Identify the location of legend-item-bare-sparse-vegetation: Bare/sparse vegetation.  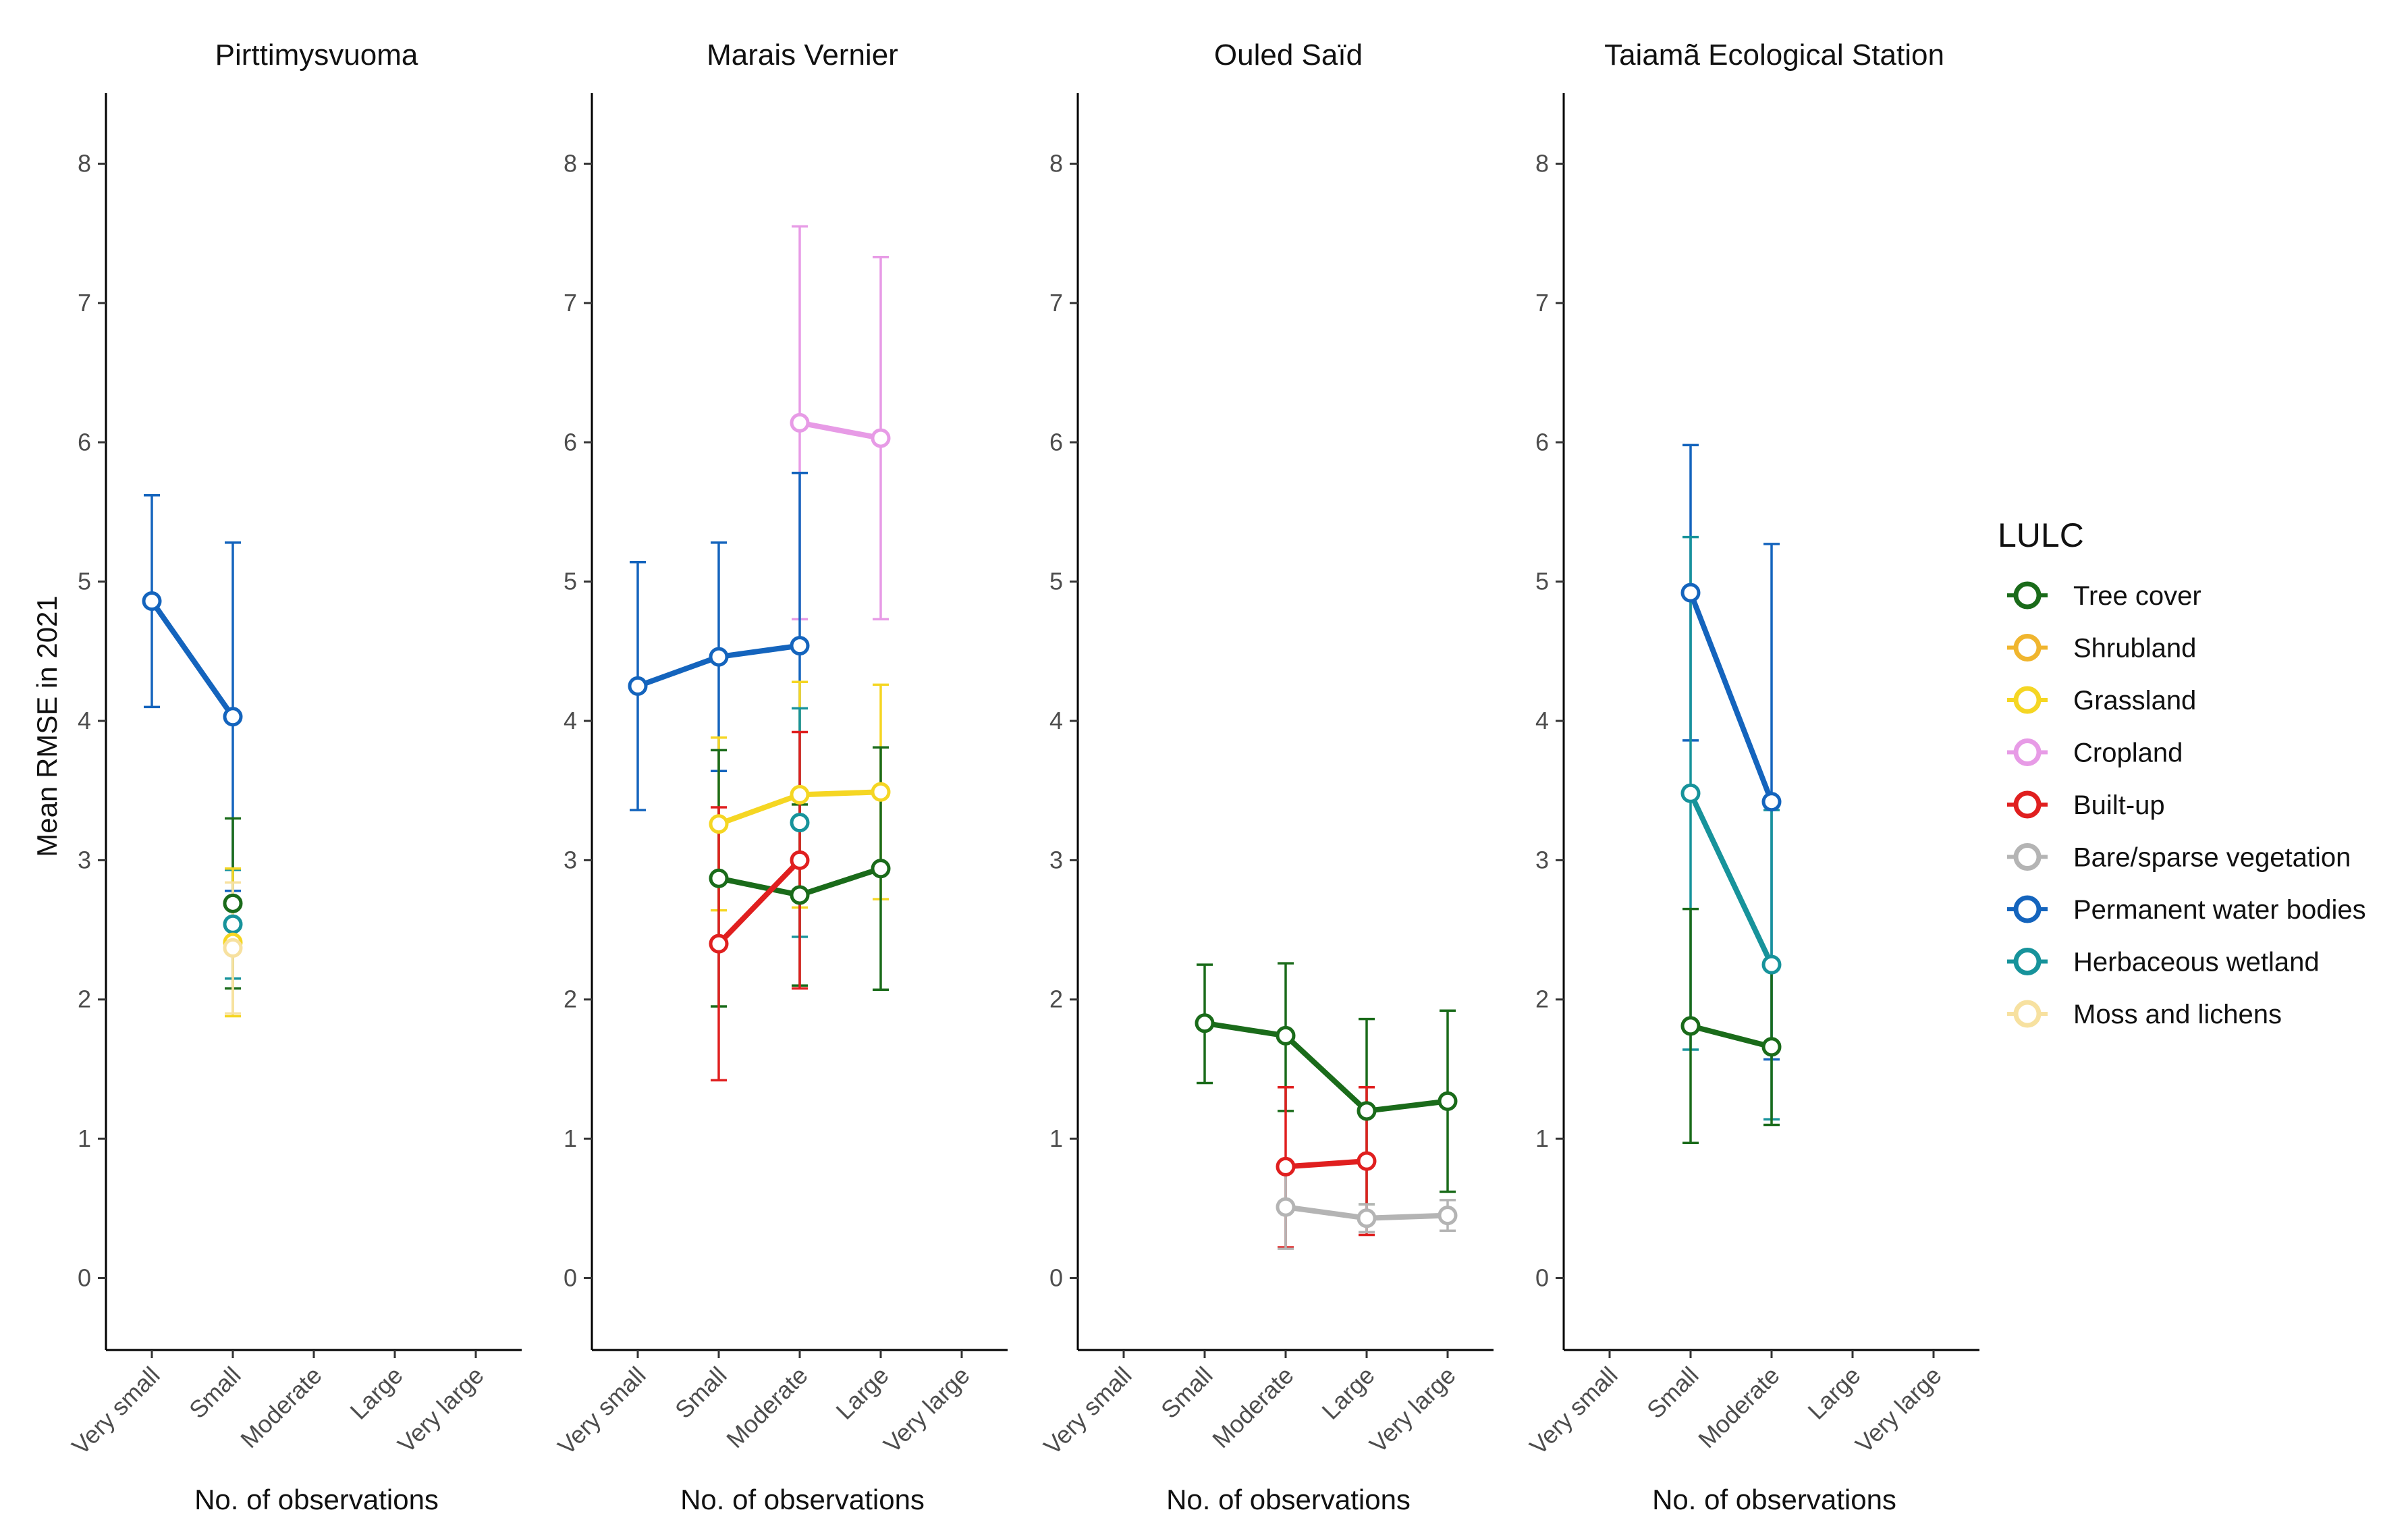
(2179, 858).